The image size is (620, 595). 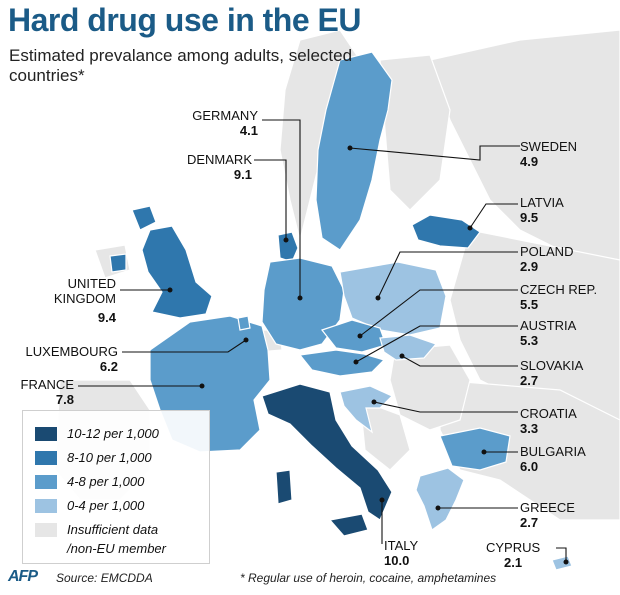 I want to click on label-germany-value: 4.1, so click(x=248, y=130).